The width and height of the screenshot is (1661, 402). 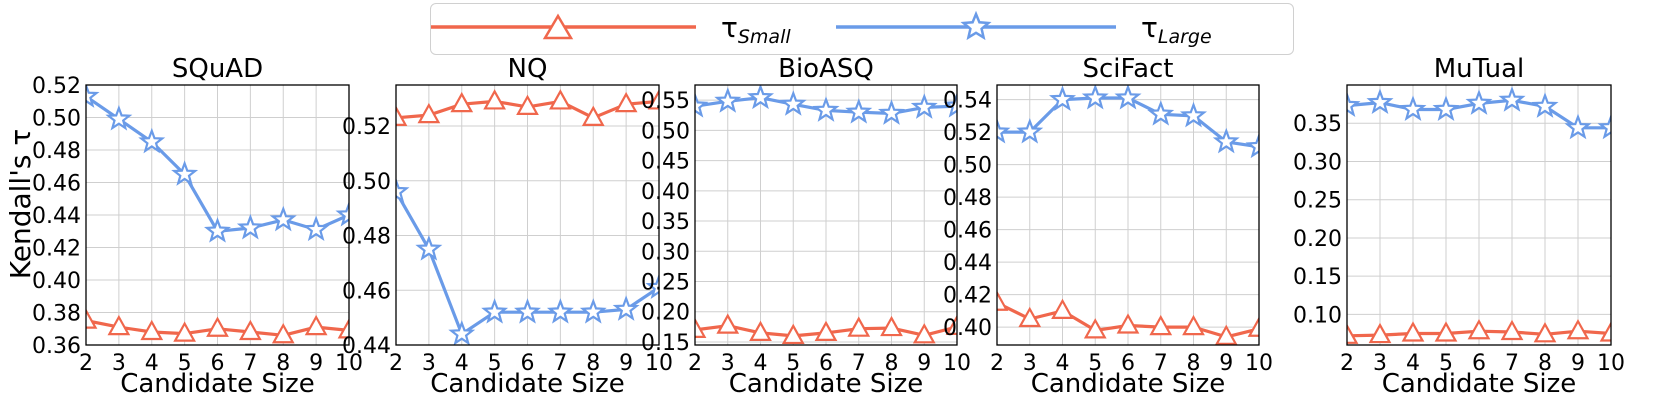 I want to click on y-tick-label: 0.35, so click(x=665, y=222).